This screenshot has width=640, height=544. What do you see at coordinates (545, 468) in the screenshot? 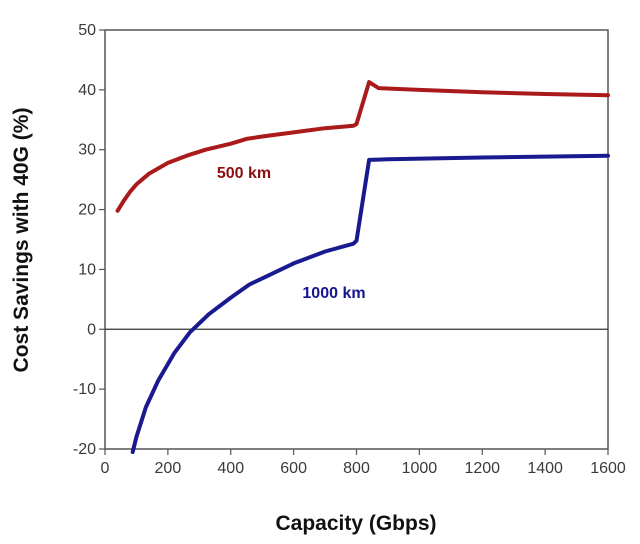
I see `x-tick-label: 1400` at bounding box center [545, 468].